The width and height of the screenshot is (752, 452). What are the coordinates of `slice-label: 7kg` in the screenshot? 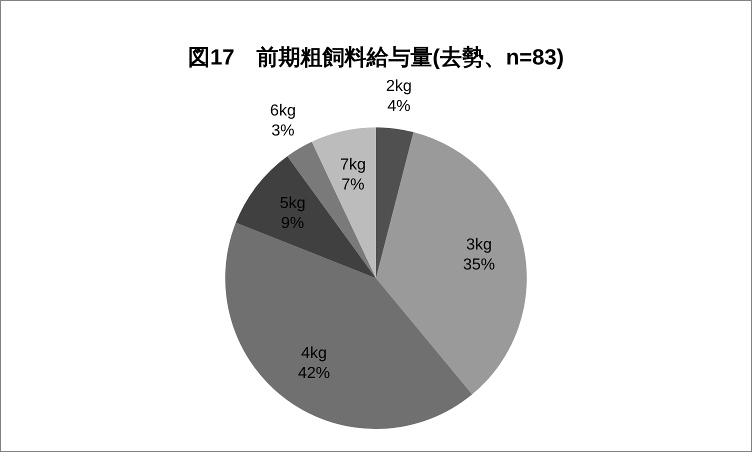 It's located at (353, 165).